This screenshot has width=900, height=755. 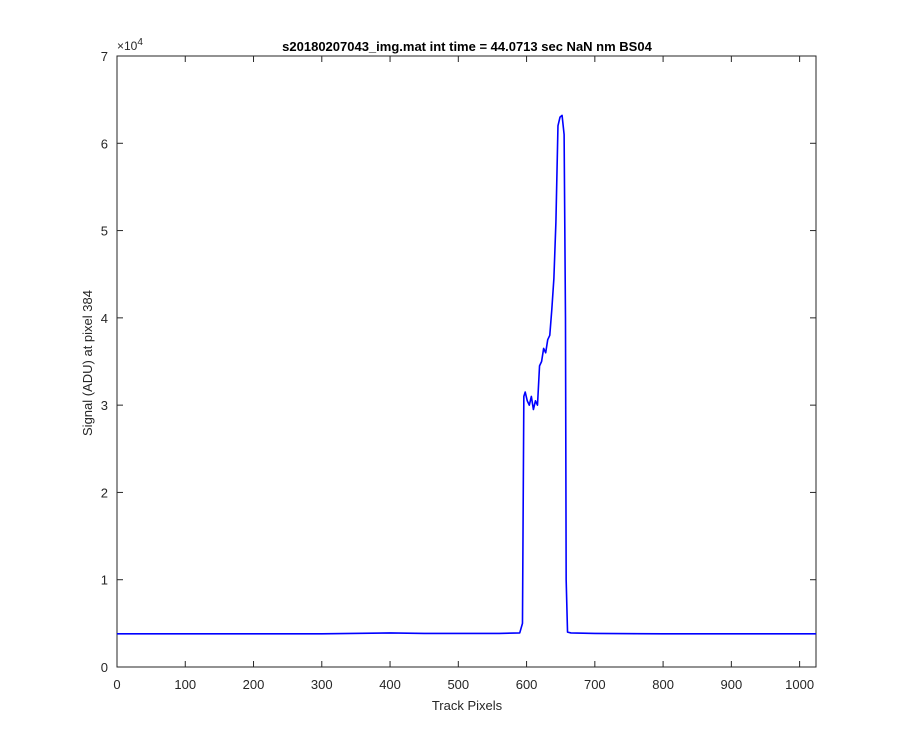 What do you see at coordinates (595, 684) in the screenshot?
I see `x-tick-label: 700` at bounding box center [595, 684].